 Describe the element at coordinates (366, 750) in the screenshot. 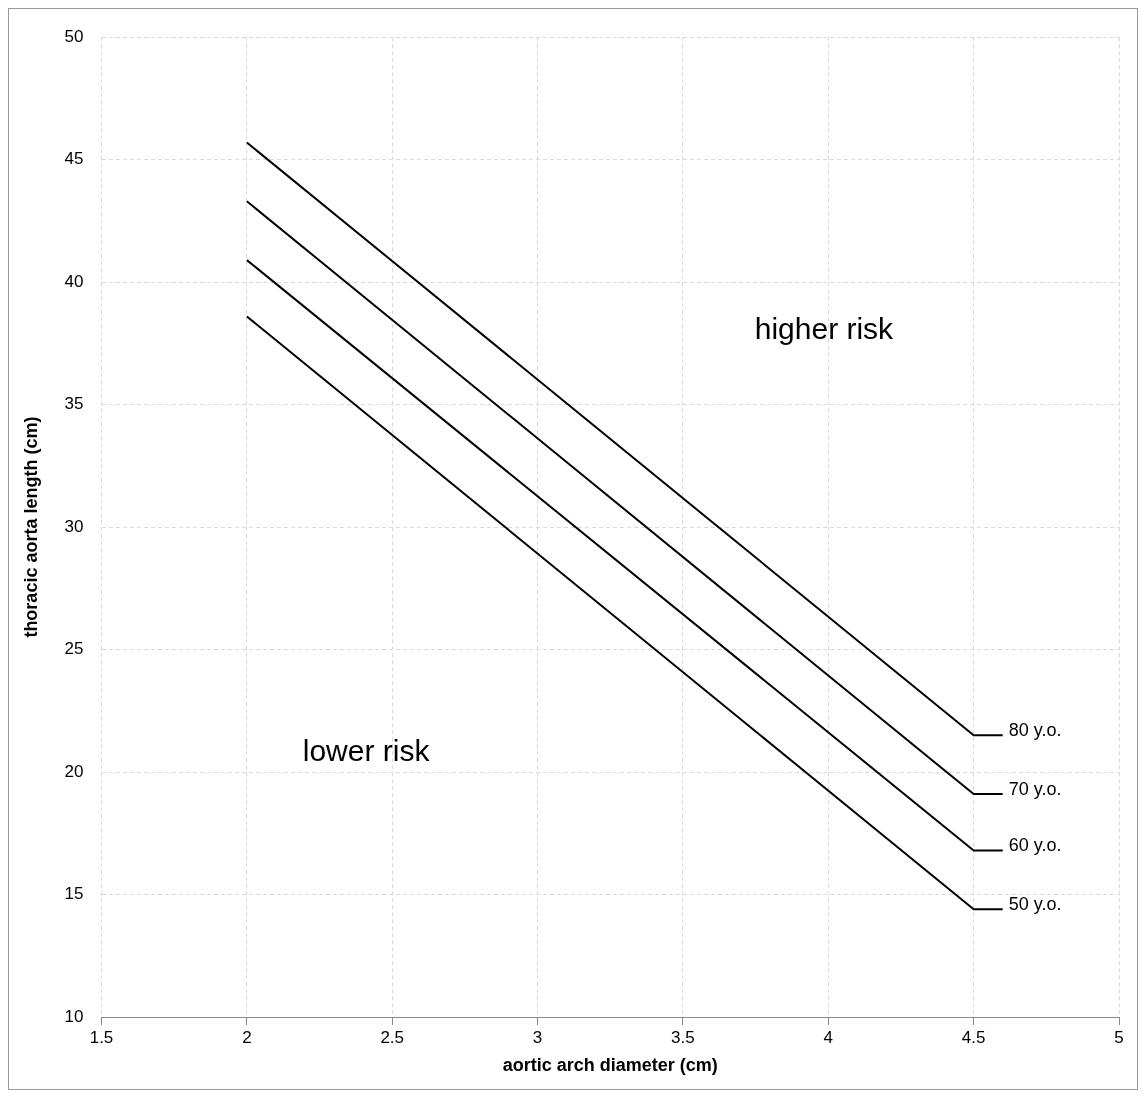

I see `annotation: lower risk` at that location.